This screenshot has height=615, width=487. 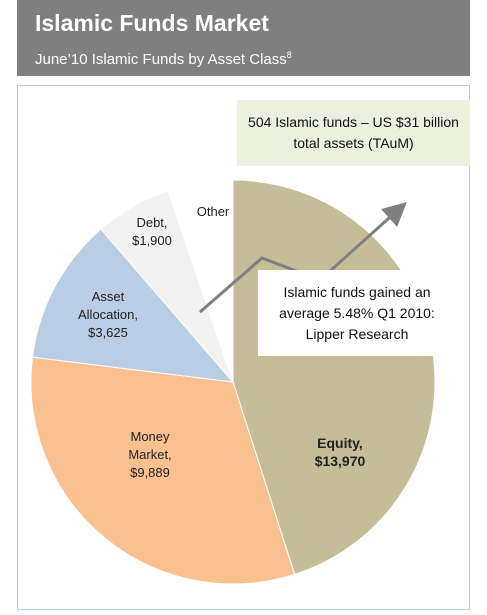 I want to click on category-label: Asset Allocation,, so click(x=108, y=305).